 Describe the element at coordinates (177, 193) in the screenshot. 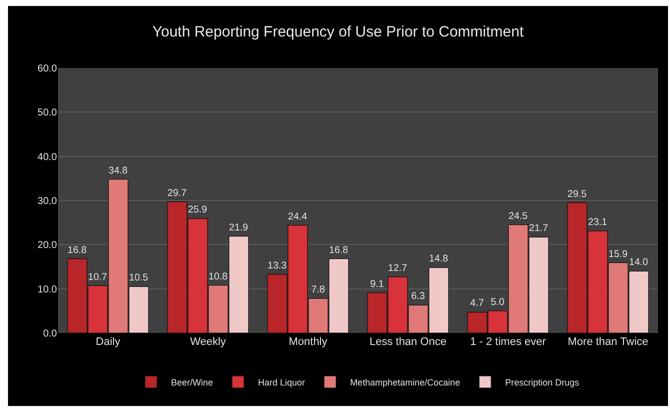

I see `data-label: 29.7` at that location.